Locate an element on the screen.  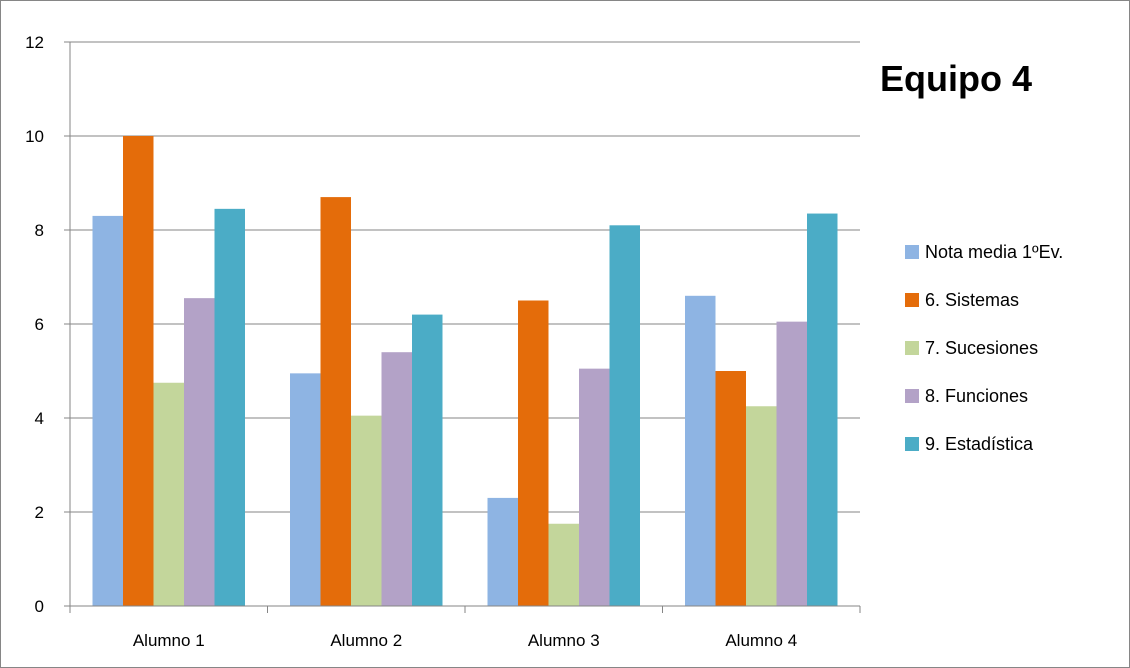
legend-label: 8. Funciones is located at coordinates (977, 395).